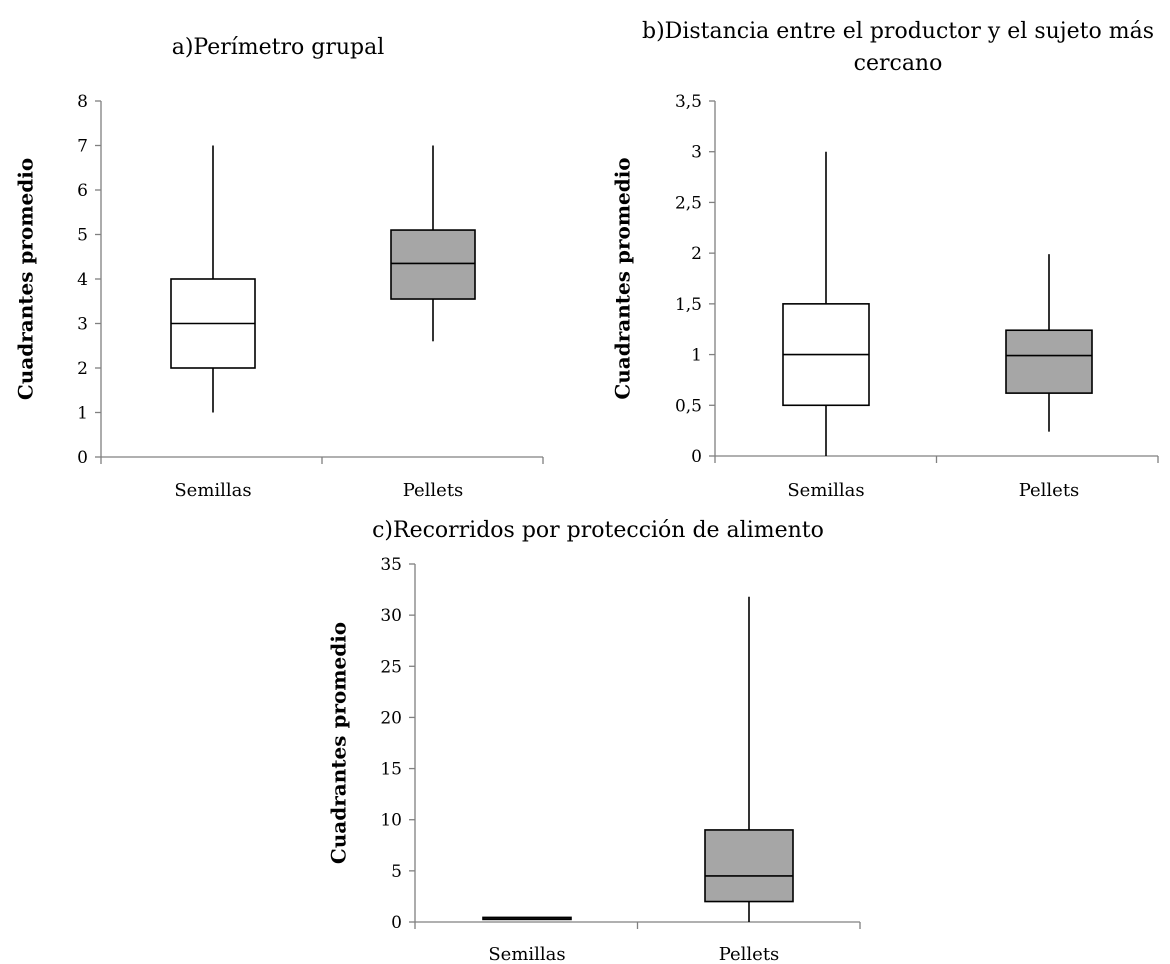  I want to click on y-tick-label: 25, so click(391, 667).